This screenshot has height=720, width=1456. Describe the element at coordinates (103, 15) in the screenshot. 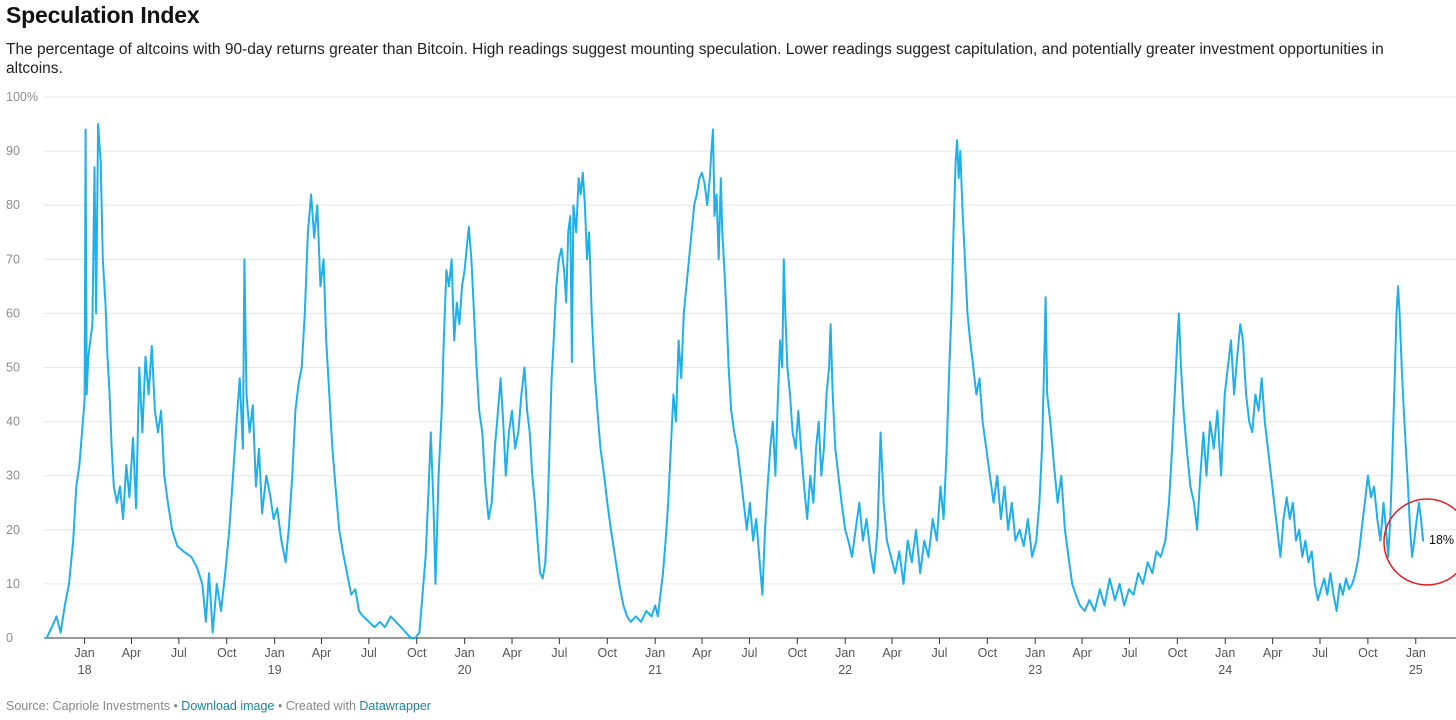

I see `chart-title: Speculation Index` at that location.